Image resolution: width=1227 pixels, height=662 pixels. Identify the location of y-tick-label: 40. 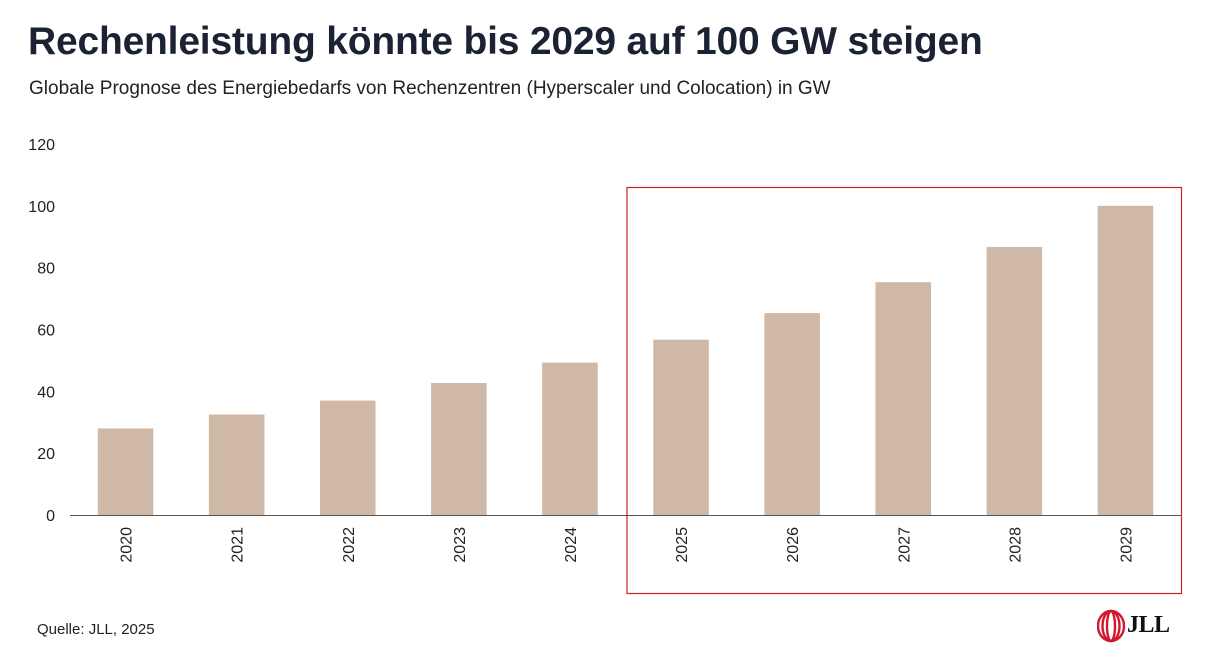
(46, 392).